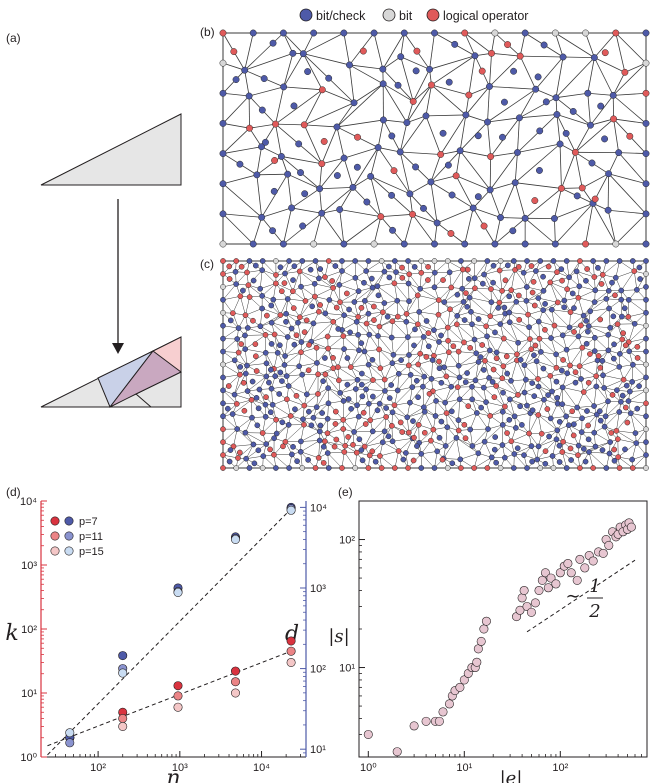 The width and height of the screenshot is (652, 783). I want to click on annotation-numerator: 1, so click(594, 586).